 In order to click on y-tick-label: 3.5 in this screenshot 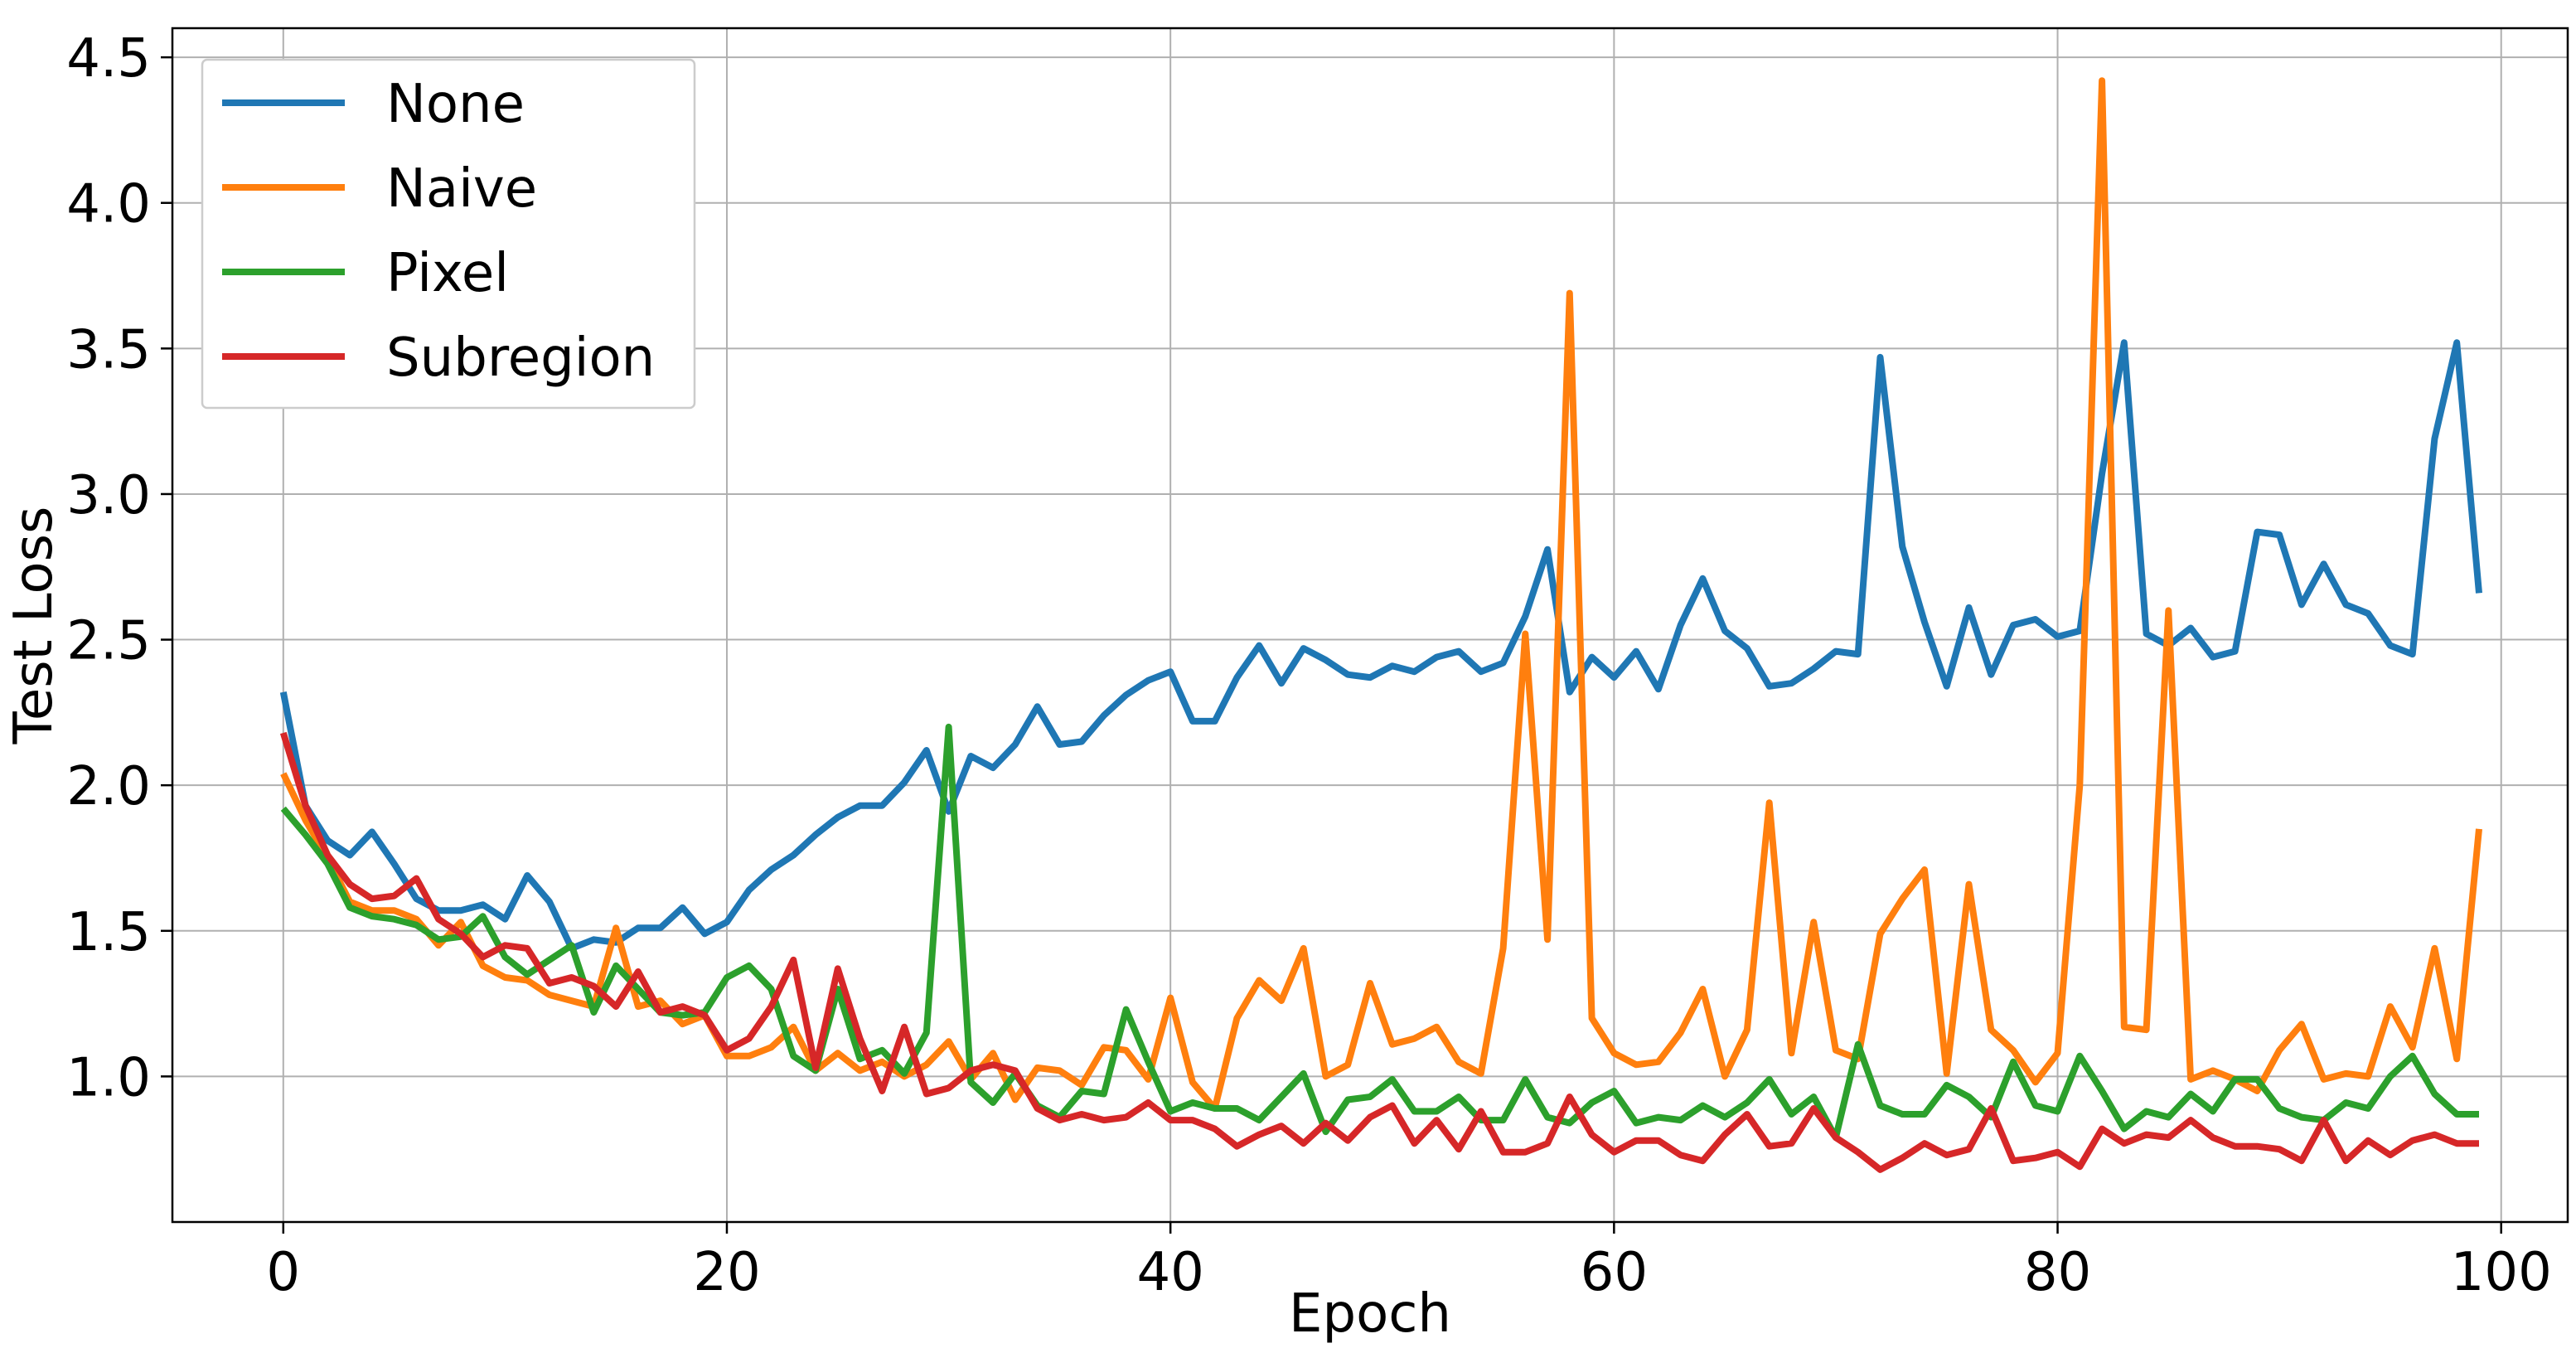, I will do `click(108, 350)`.